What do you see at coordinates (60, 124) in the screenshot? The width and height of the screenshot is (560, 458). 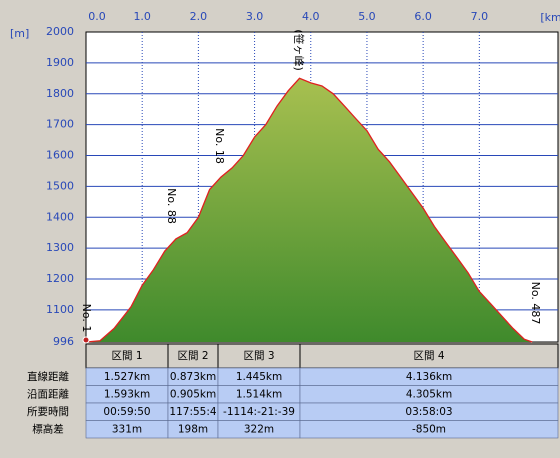 I see `y-tick-label: 1700` at bounding box center [60, 124].